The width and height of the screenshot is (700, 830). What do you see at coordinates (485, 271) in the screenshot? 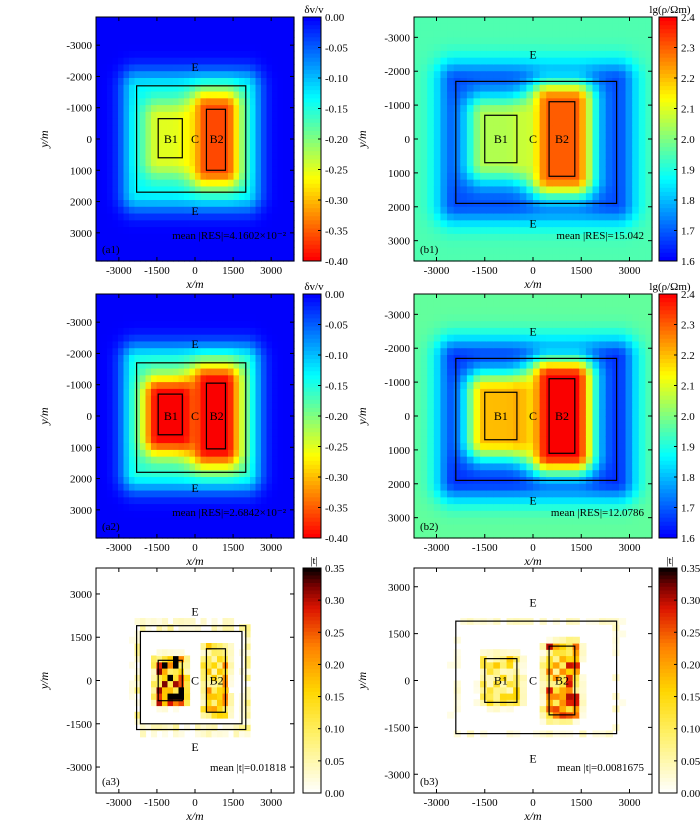
I see `x-tick-label: -1500` at bounding box center [485, 271].